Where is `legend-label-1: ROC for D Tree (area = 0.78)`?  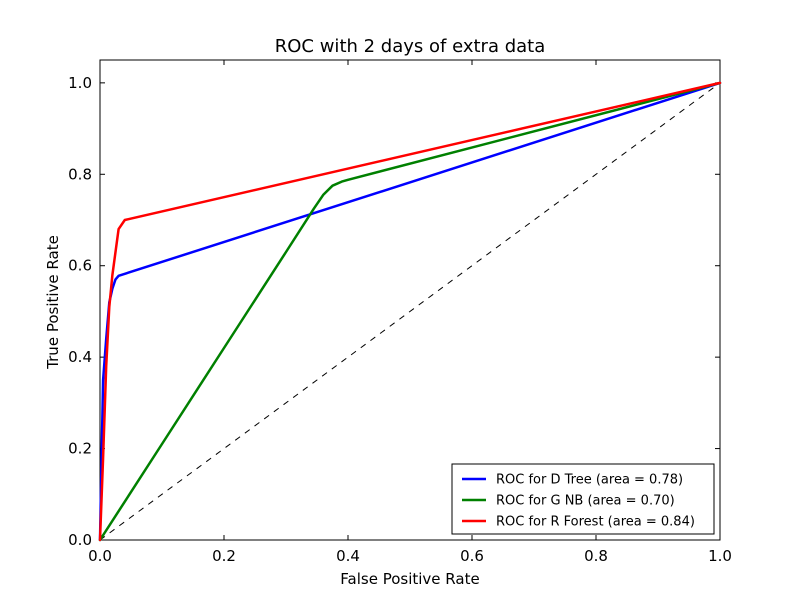
legend-label-1: ROC for D Tree (area = 0.78) is located at coordinates (589, 480).